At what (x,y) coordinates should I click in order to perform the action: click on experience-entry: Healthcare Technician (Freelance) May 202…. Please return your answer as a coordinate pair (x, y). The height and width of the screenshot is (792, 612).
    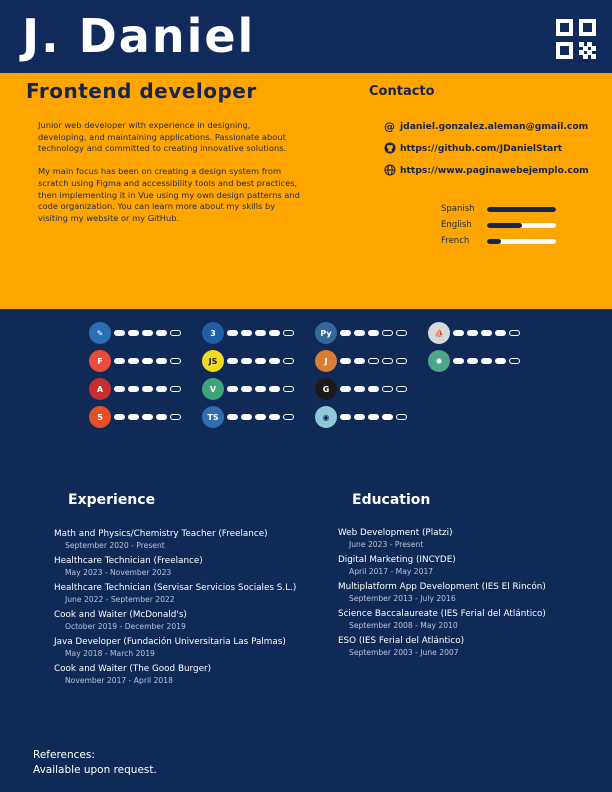
    Looking at the image, I should click on (128, 566).